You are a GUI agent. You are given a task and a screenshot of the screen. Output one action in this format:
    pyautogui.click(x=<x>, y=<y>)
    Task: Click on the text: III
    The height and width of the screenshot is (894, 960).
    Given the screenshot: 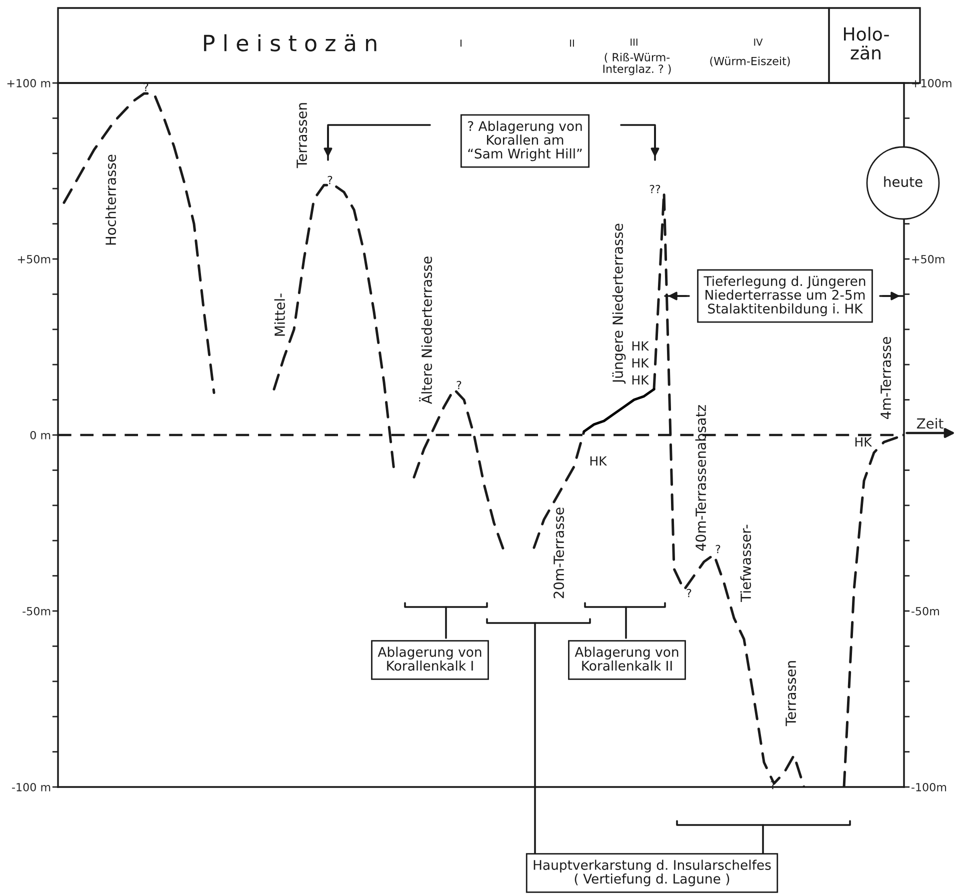 What is the action you would take?
    pyautogui.click(x=634, y=42)
    